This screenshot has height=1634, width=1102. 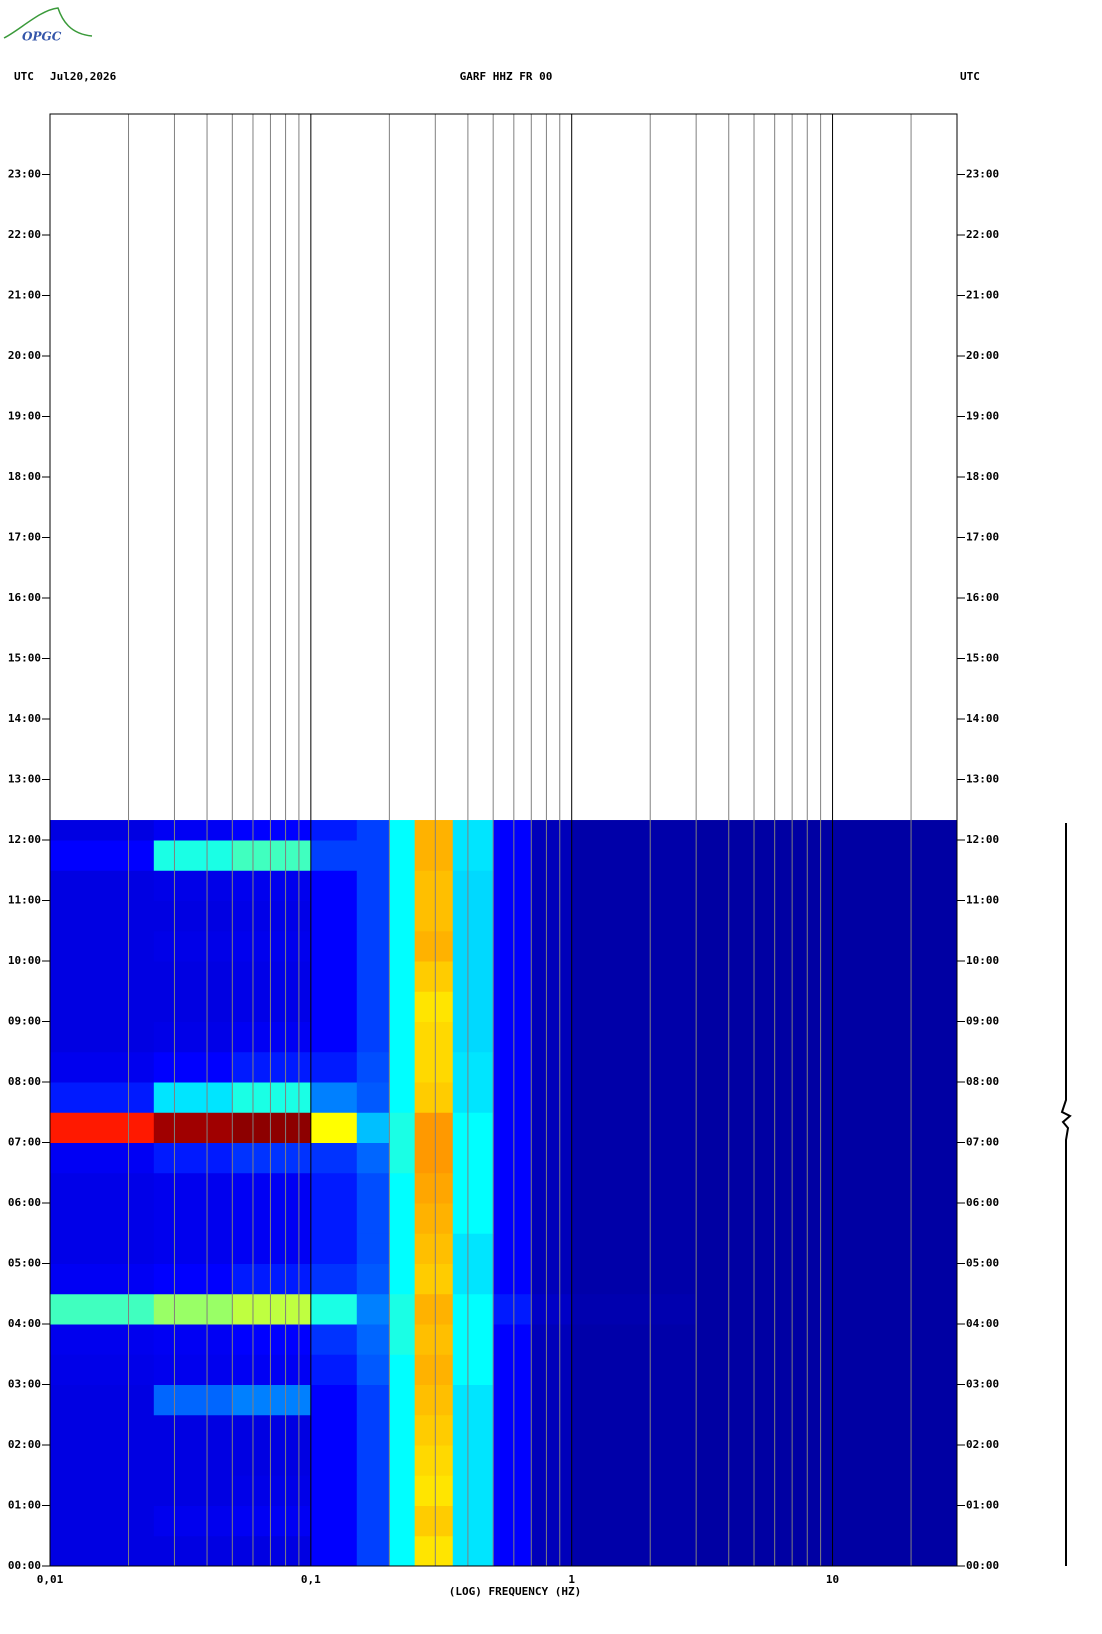 I want to click on y-tick-label: 09:00, so click(x=24, y=1021).